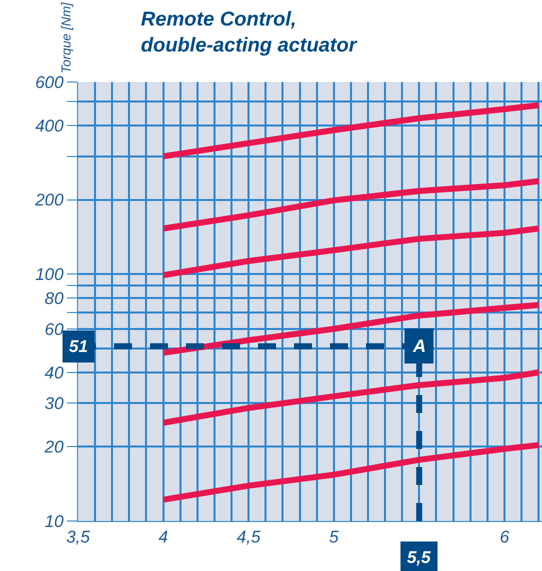  What do you see at coordinates (419, 346) in the screenshot?
I see `annotation: A` at bounding box center [419, 346].